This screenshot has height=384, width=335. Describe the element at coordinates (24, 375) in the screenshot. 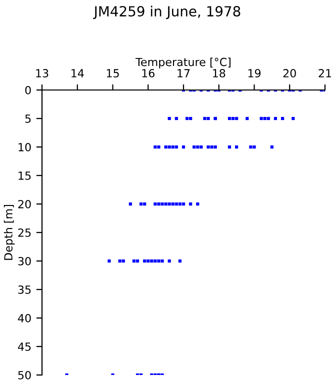

I see `y-tick-label: 50` at that location.